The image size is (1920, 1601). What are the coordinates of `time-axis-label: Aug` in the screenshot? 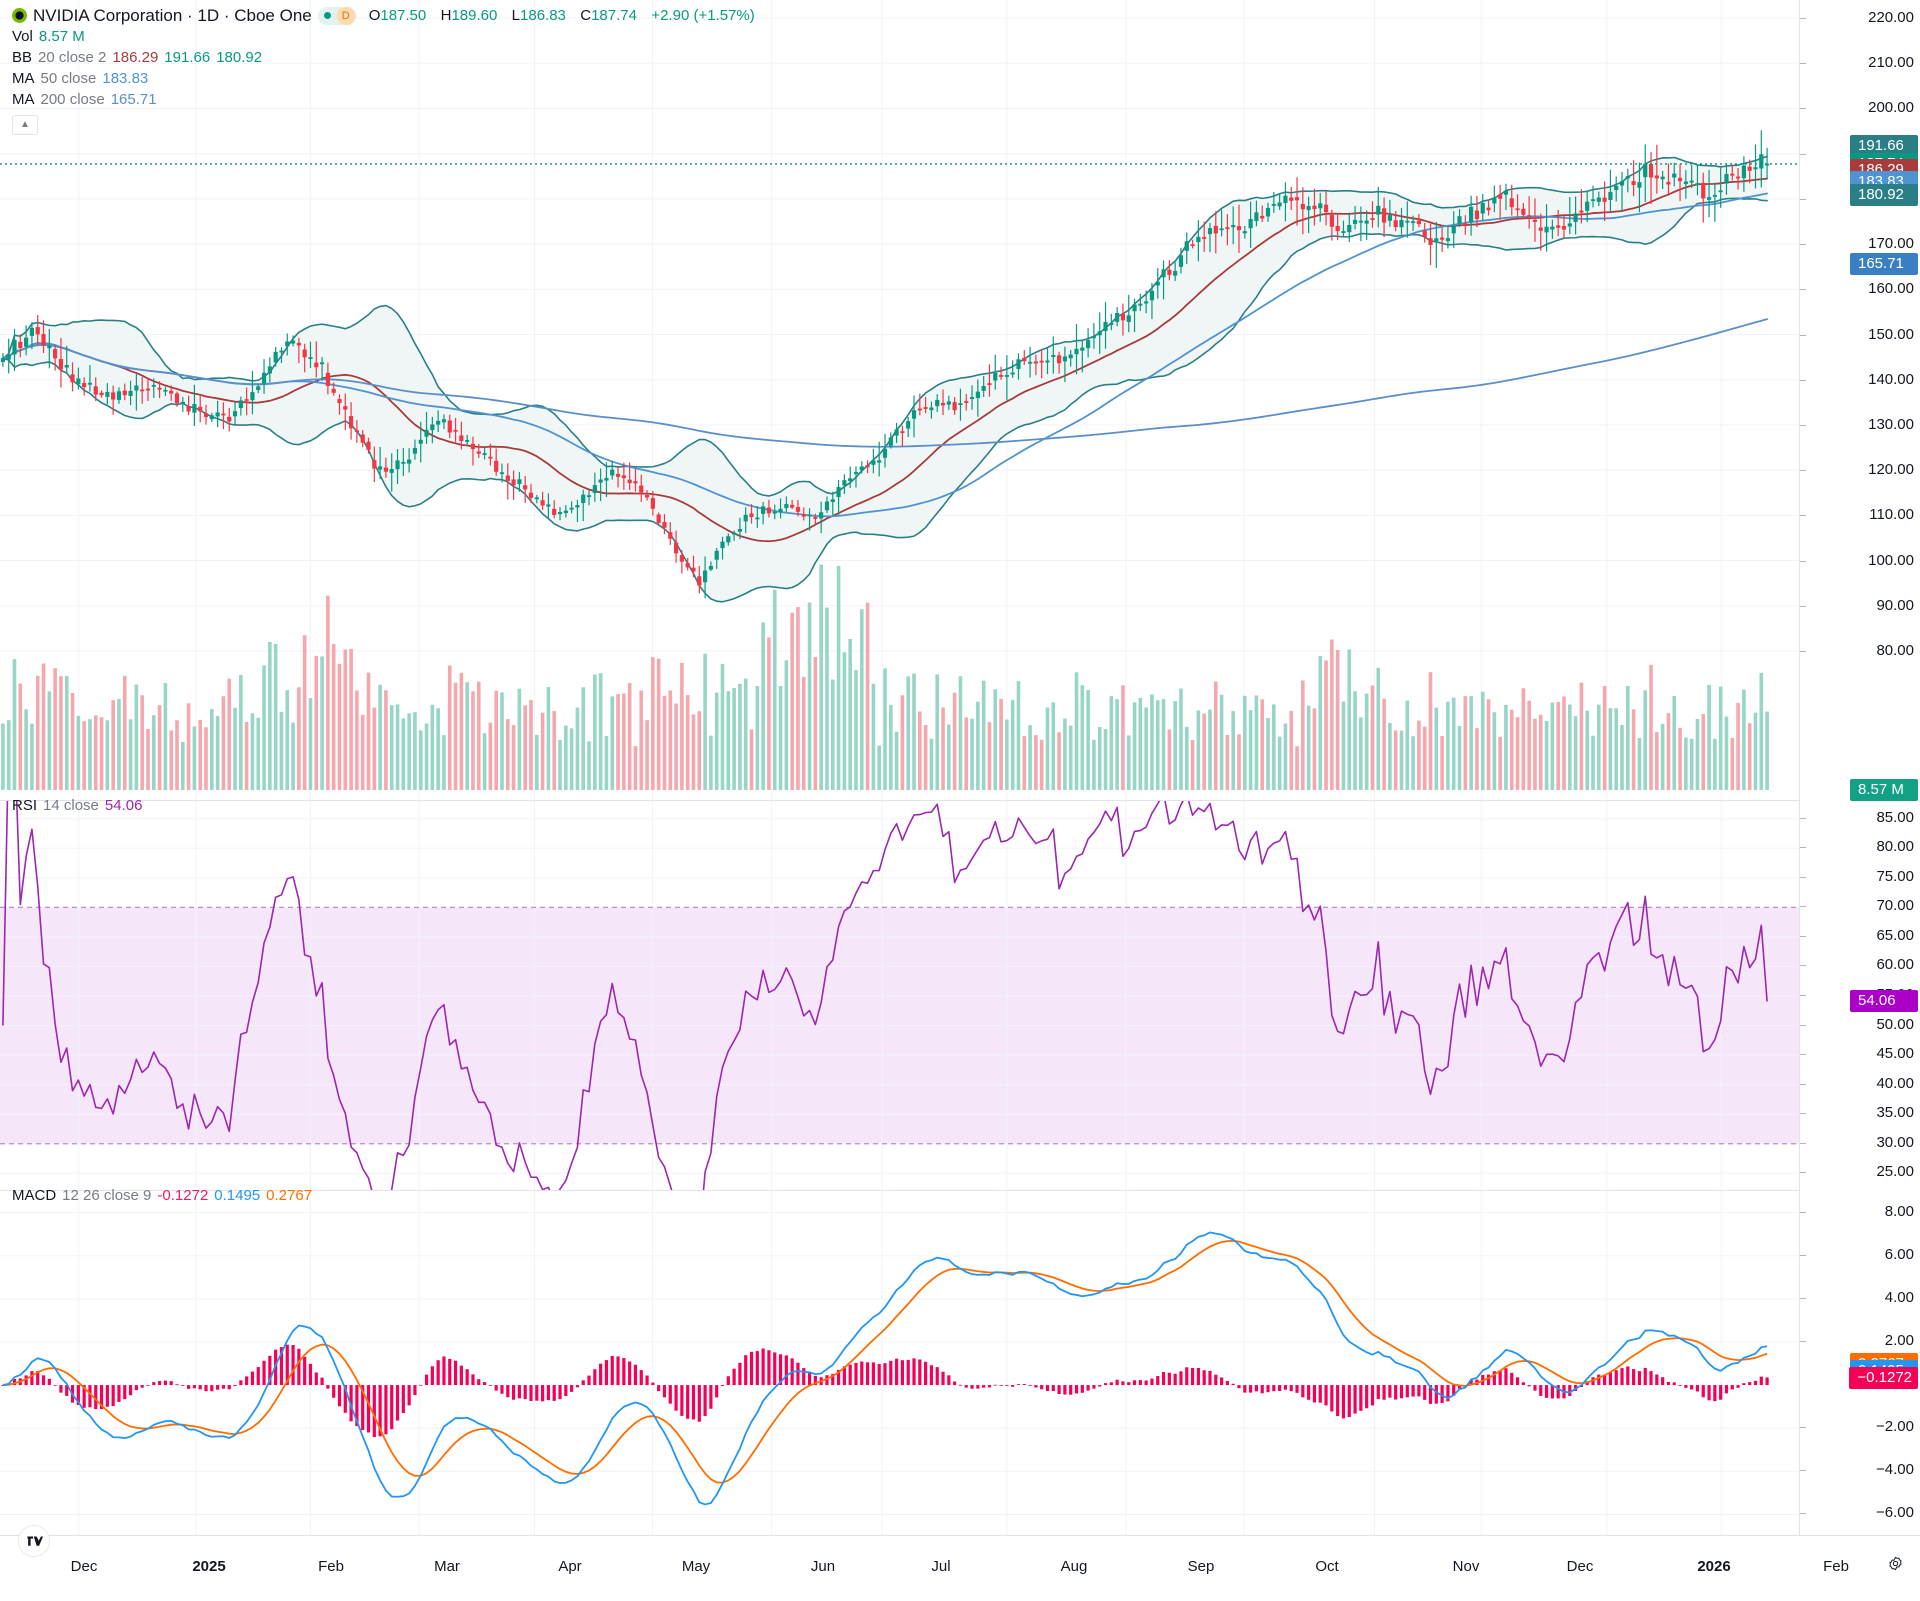 It's located at (1074, 1566).